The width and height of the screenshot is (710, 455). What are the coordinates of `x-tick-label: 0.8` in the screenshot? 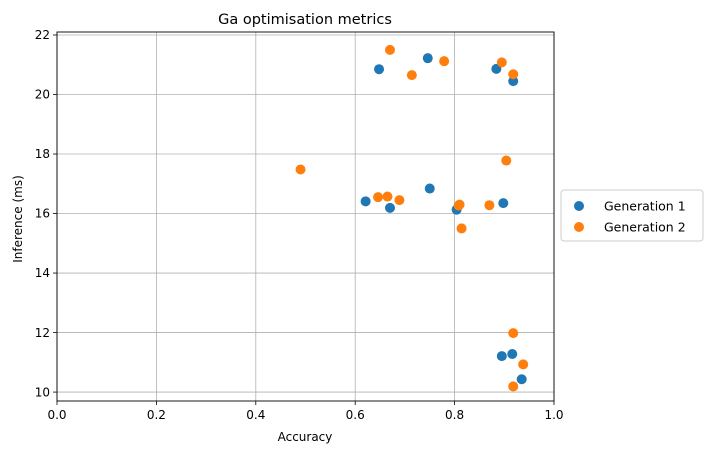 It's located at (454, 415).